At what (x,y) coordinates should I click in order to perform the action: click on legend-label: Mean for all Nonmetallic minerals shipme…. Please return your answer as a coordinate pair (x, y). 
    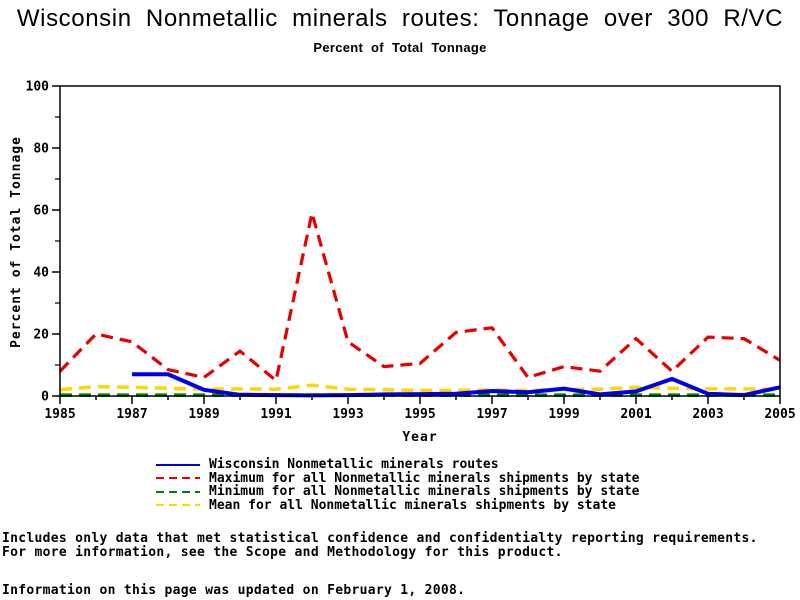
    Looking at the image, I should click on (412, 505).